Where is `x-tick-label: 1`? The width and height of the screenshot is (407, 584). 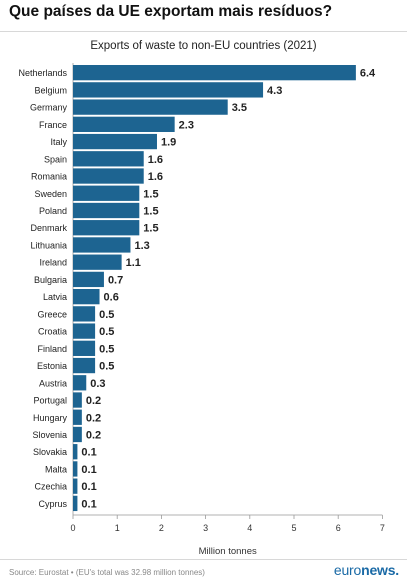 x-tick-label: 1 is located at coordinates (117, 528).